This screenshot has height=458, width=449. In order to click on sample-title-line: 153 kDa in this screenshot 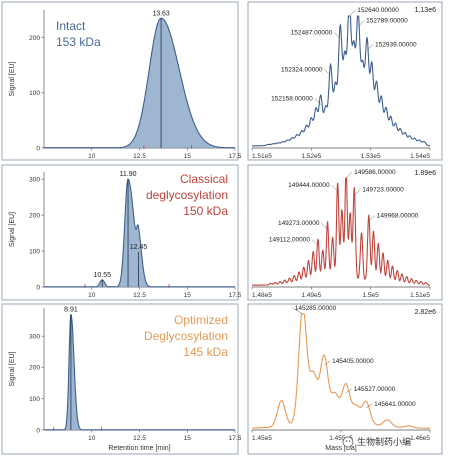, I will do `click(78, 42)`.